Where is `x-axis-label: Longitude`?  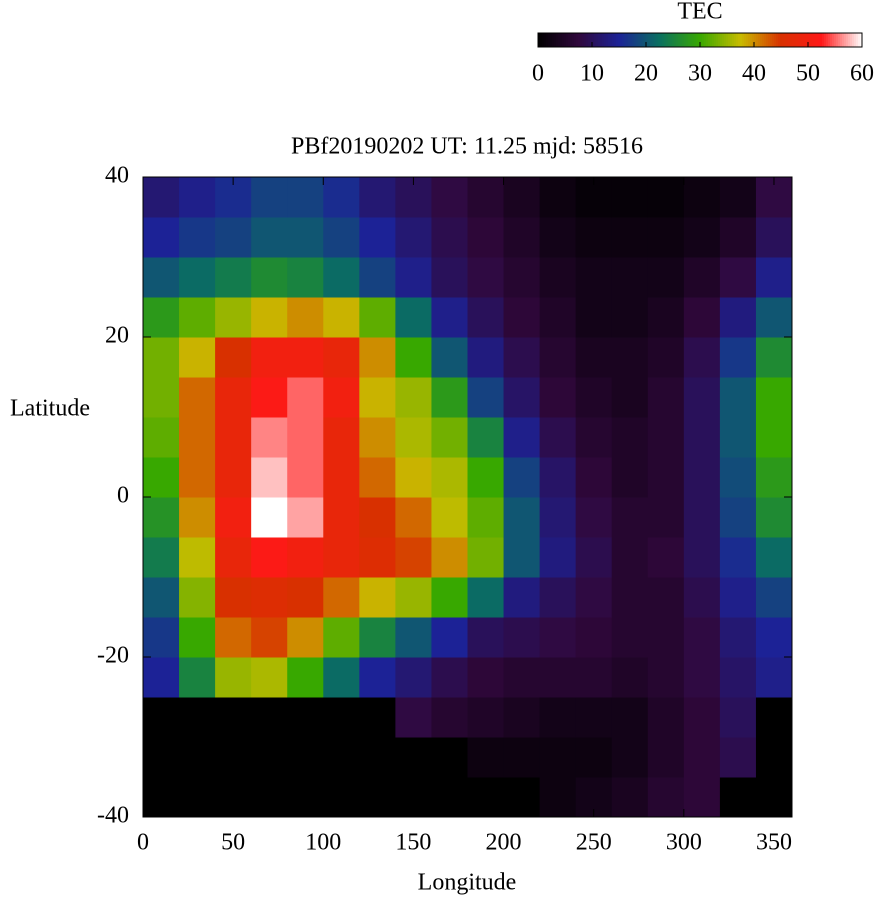
x-axis-label: Longitude is located at coordinates (467, 883).